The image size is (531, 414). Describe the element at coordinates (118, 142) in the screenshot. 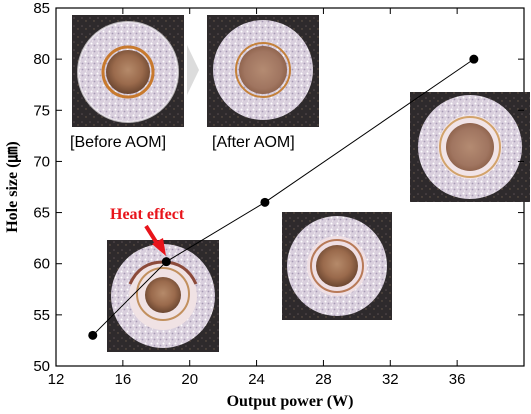

I see `label-before-aom: [Before AOM]` at that location.